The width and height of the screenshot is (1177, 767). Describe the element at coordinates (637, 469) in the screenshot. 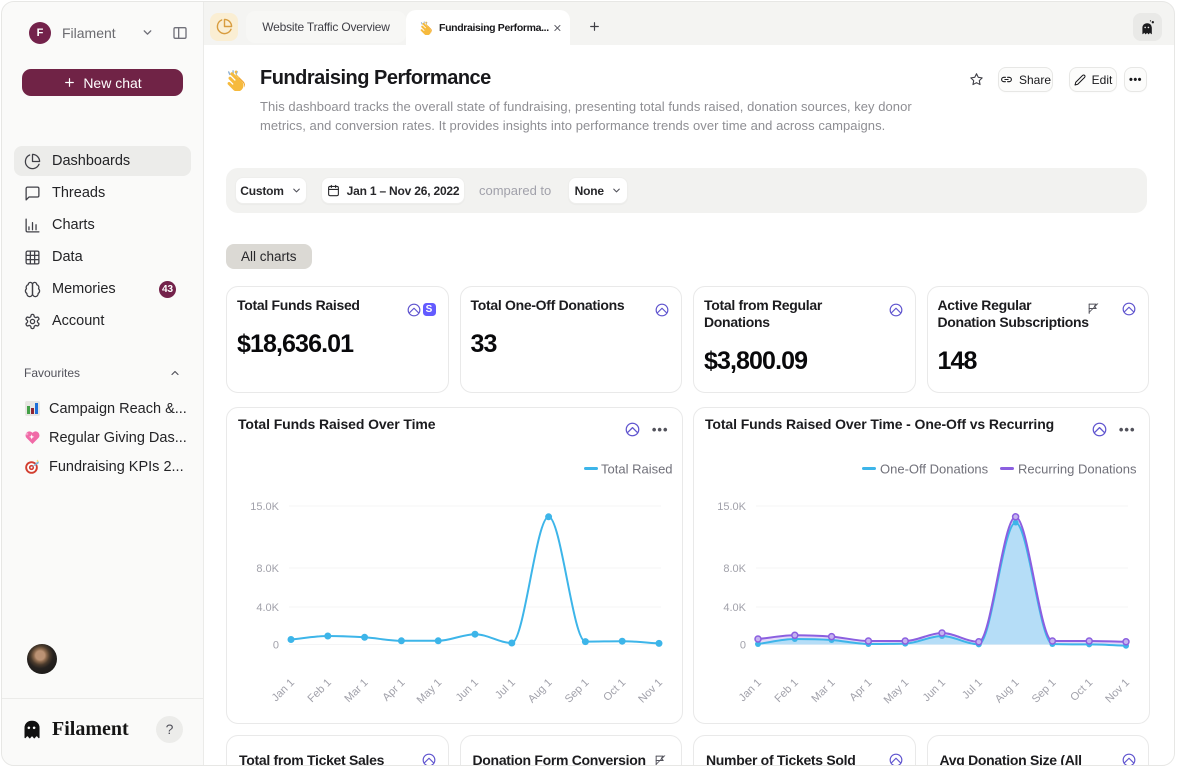

I see `svg-text: Total Raised` at that location.